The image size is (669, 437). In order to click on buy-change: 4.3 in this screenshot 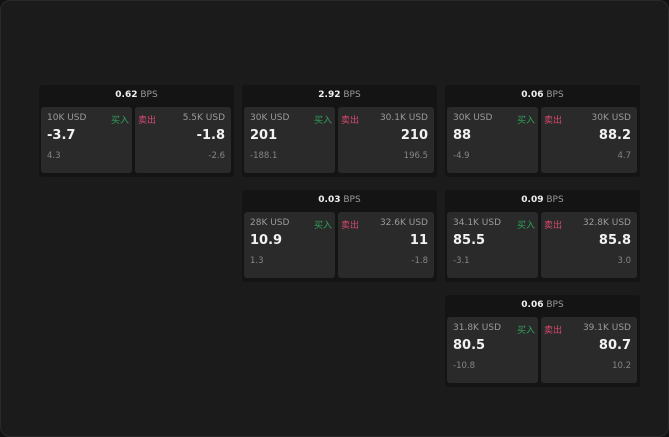, I will do `click(54, 156)`.